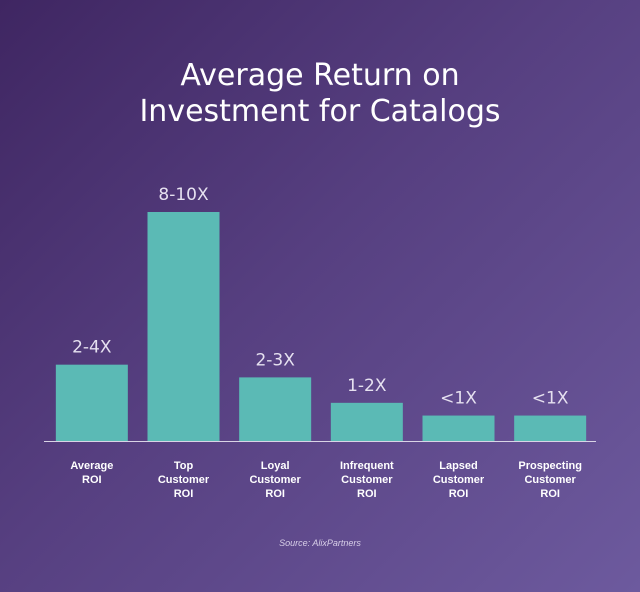 This screenshot has width=640, height=592. I want to click on category-label-1-line-2: ROI, so click(92, 480).